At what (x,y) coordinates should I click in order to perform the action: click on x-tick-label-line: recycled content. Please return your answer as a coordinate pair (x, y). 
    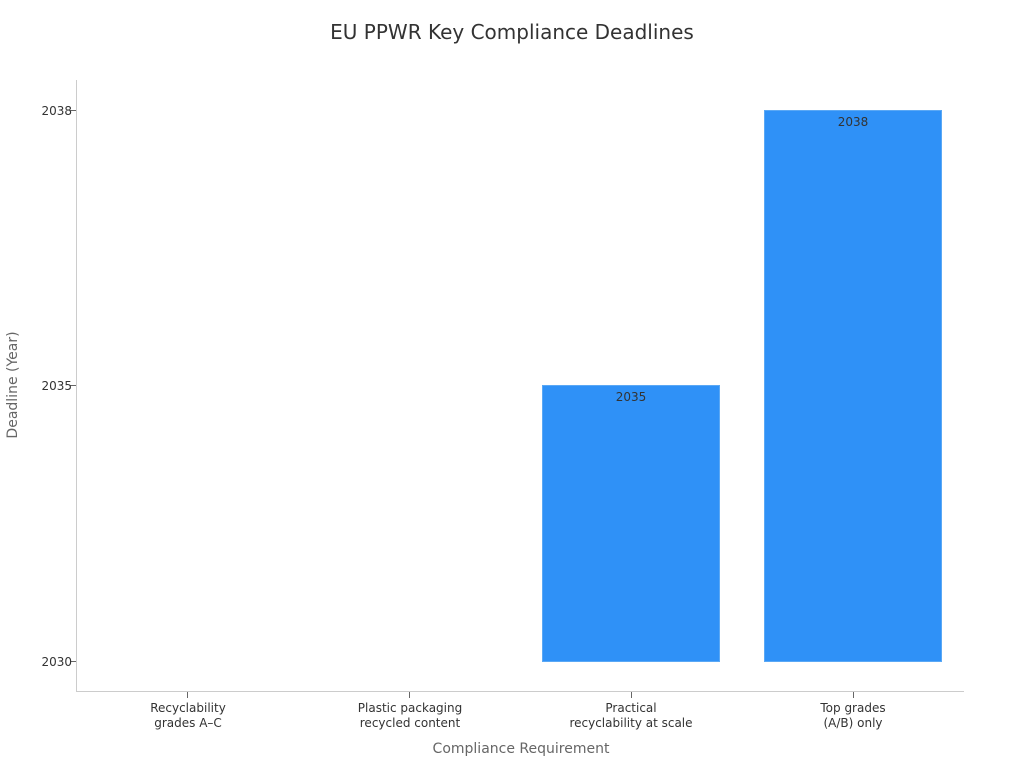
    Looking at the image, I should click on (410, 723).